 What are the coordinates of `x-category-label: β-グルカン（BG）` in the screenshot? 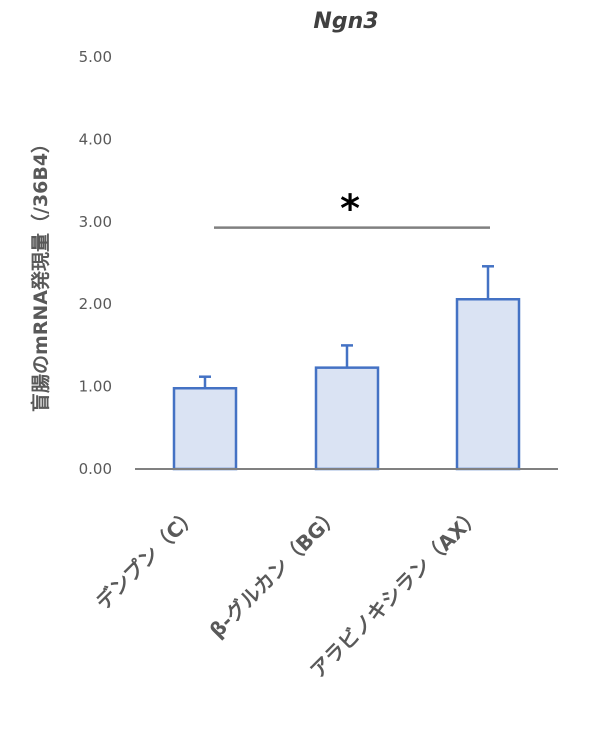 It's located at (275, 573).